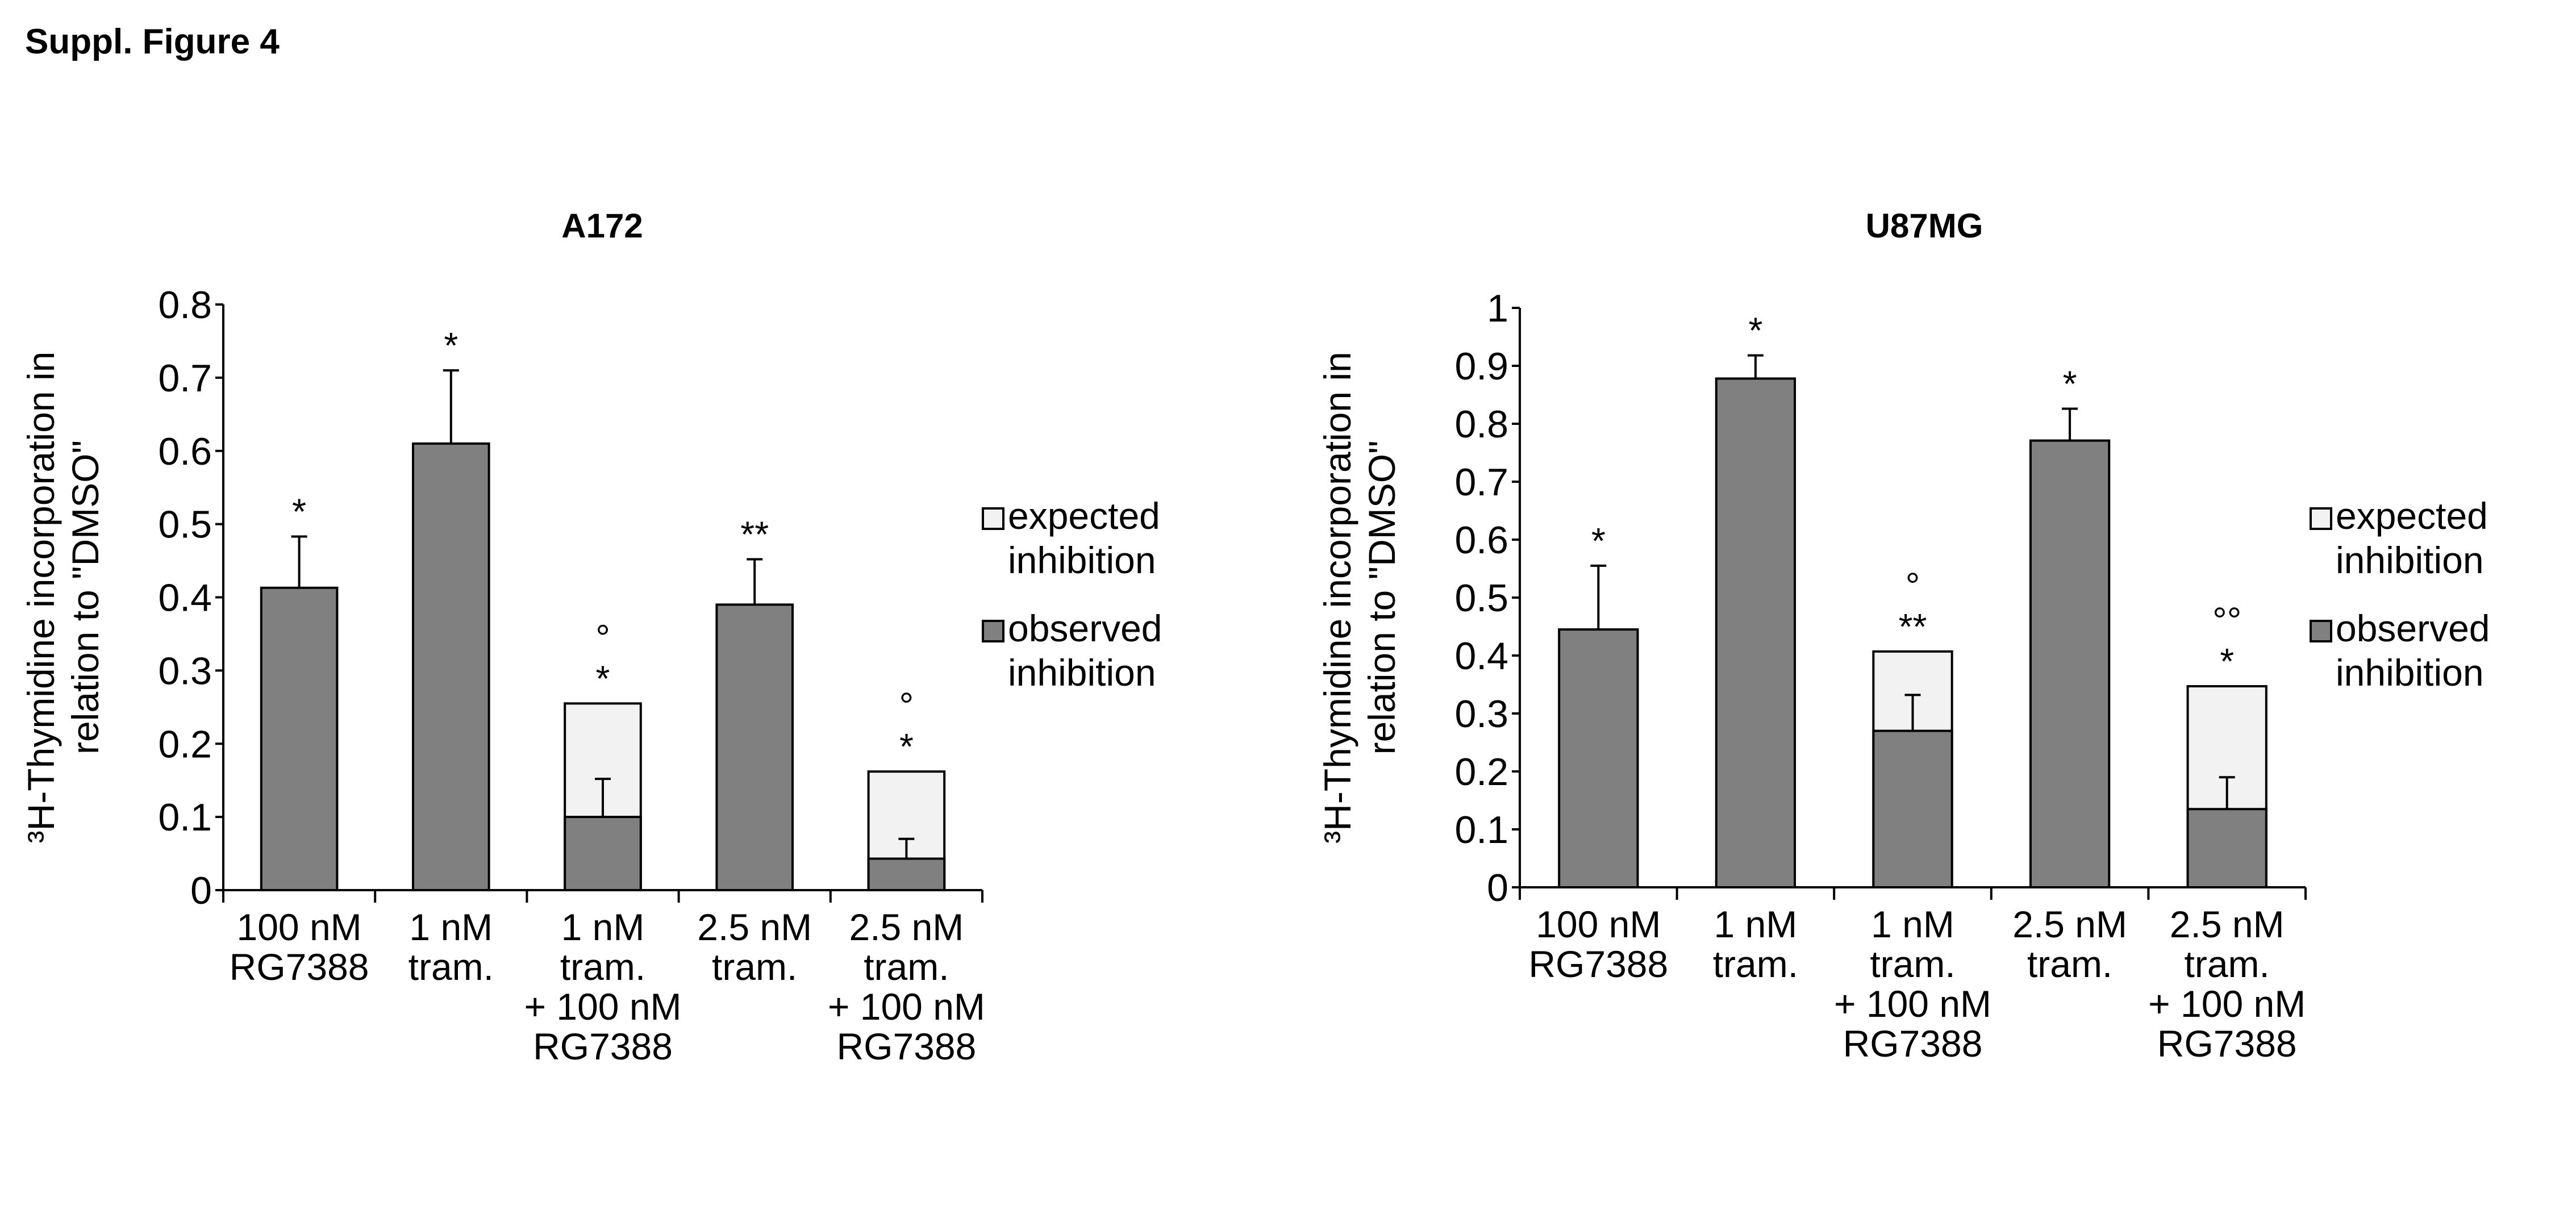  I want to click on significance-mark: °°, so click(2226, 620).